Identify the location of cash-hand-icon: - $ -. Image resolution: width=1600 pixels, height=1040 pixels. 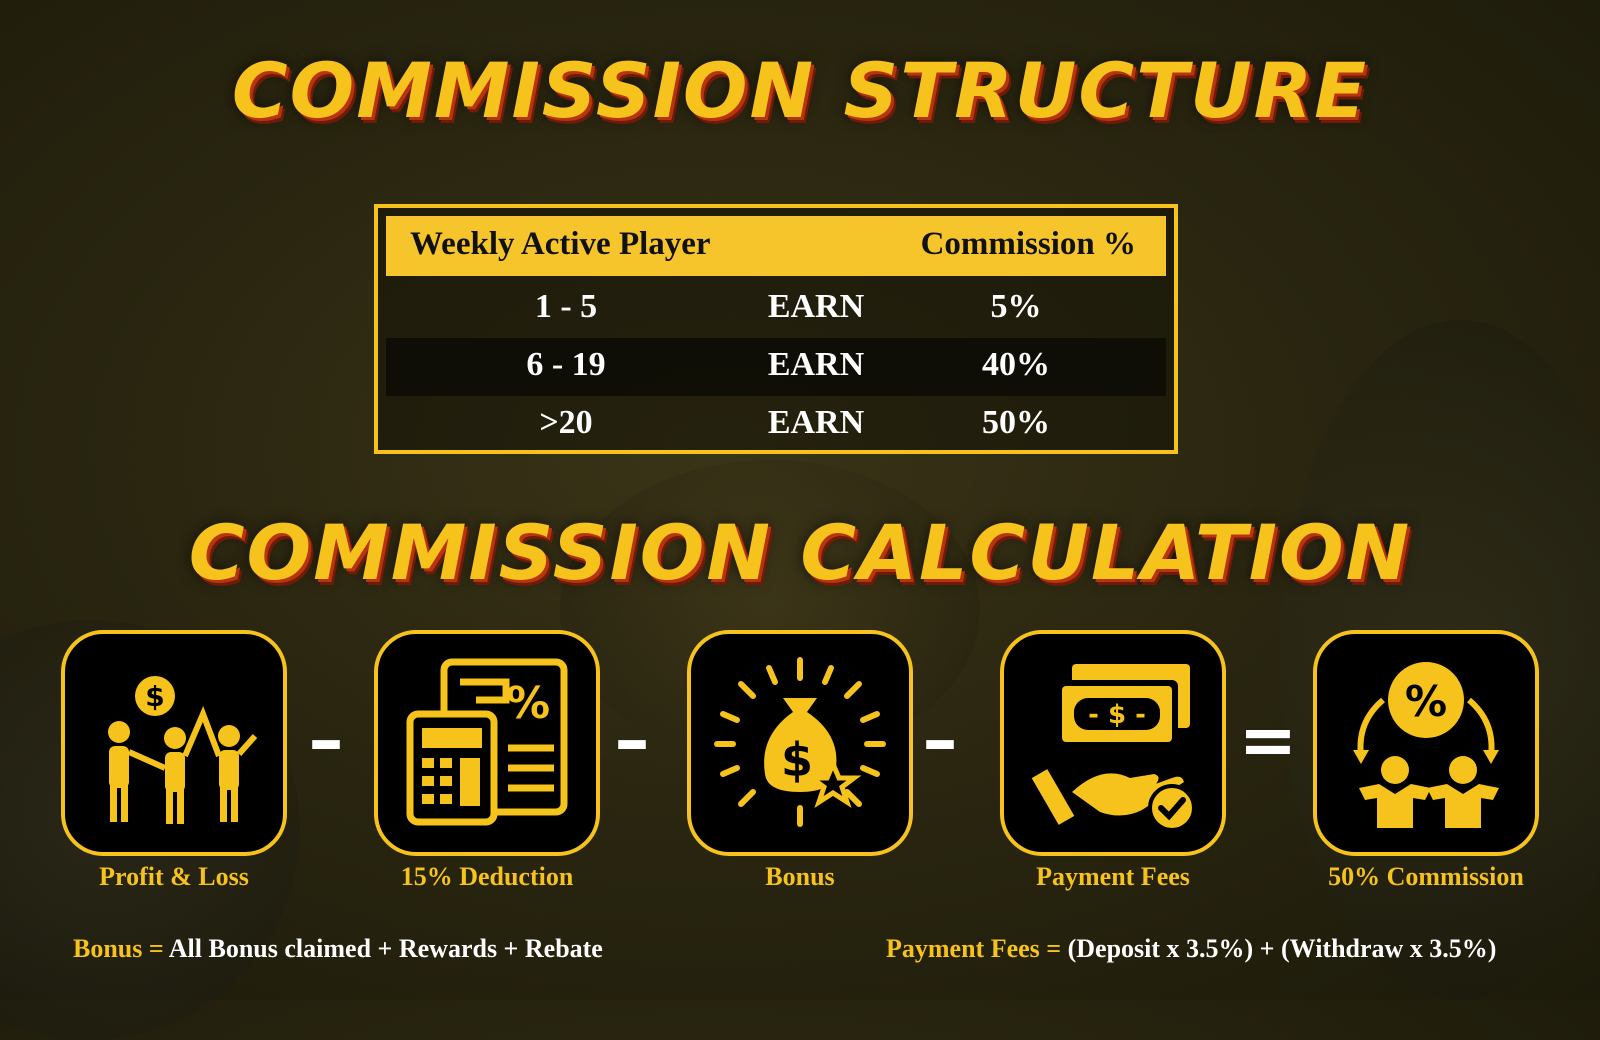
(1113, 748).